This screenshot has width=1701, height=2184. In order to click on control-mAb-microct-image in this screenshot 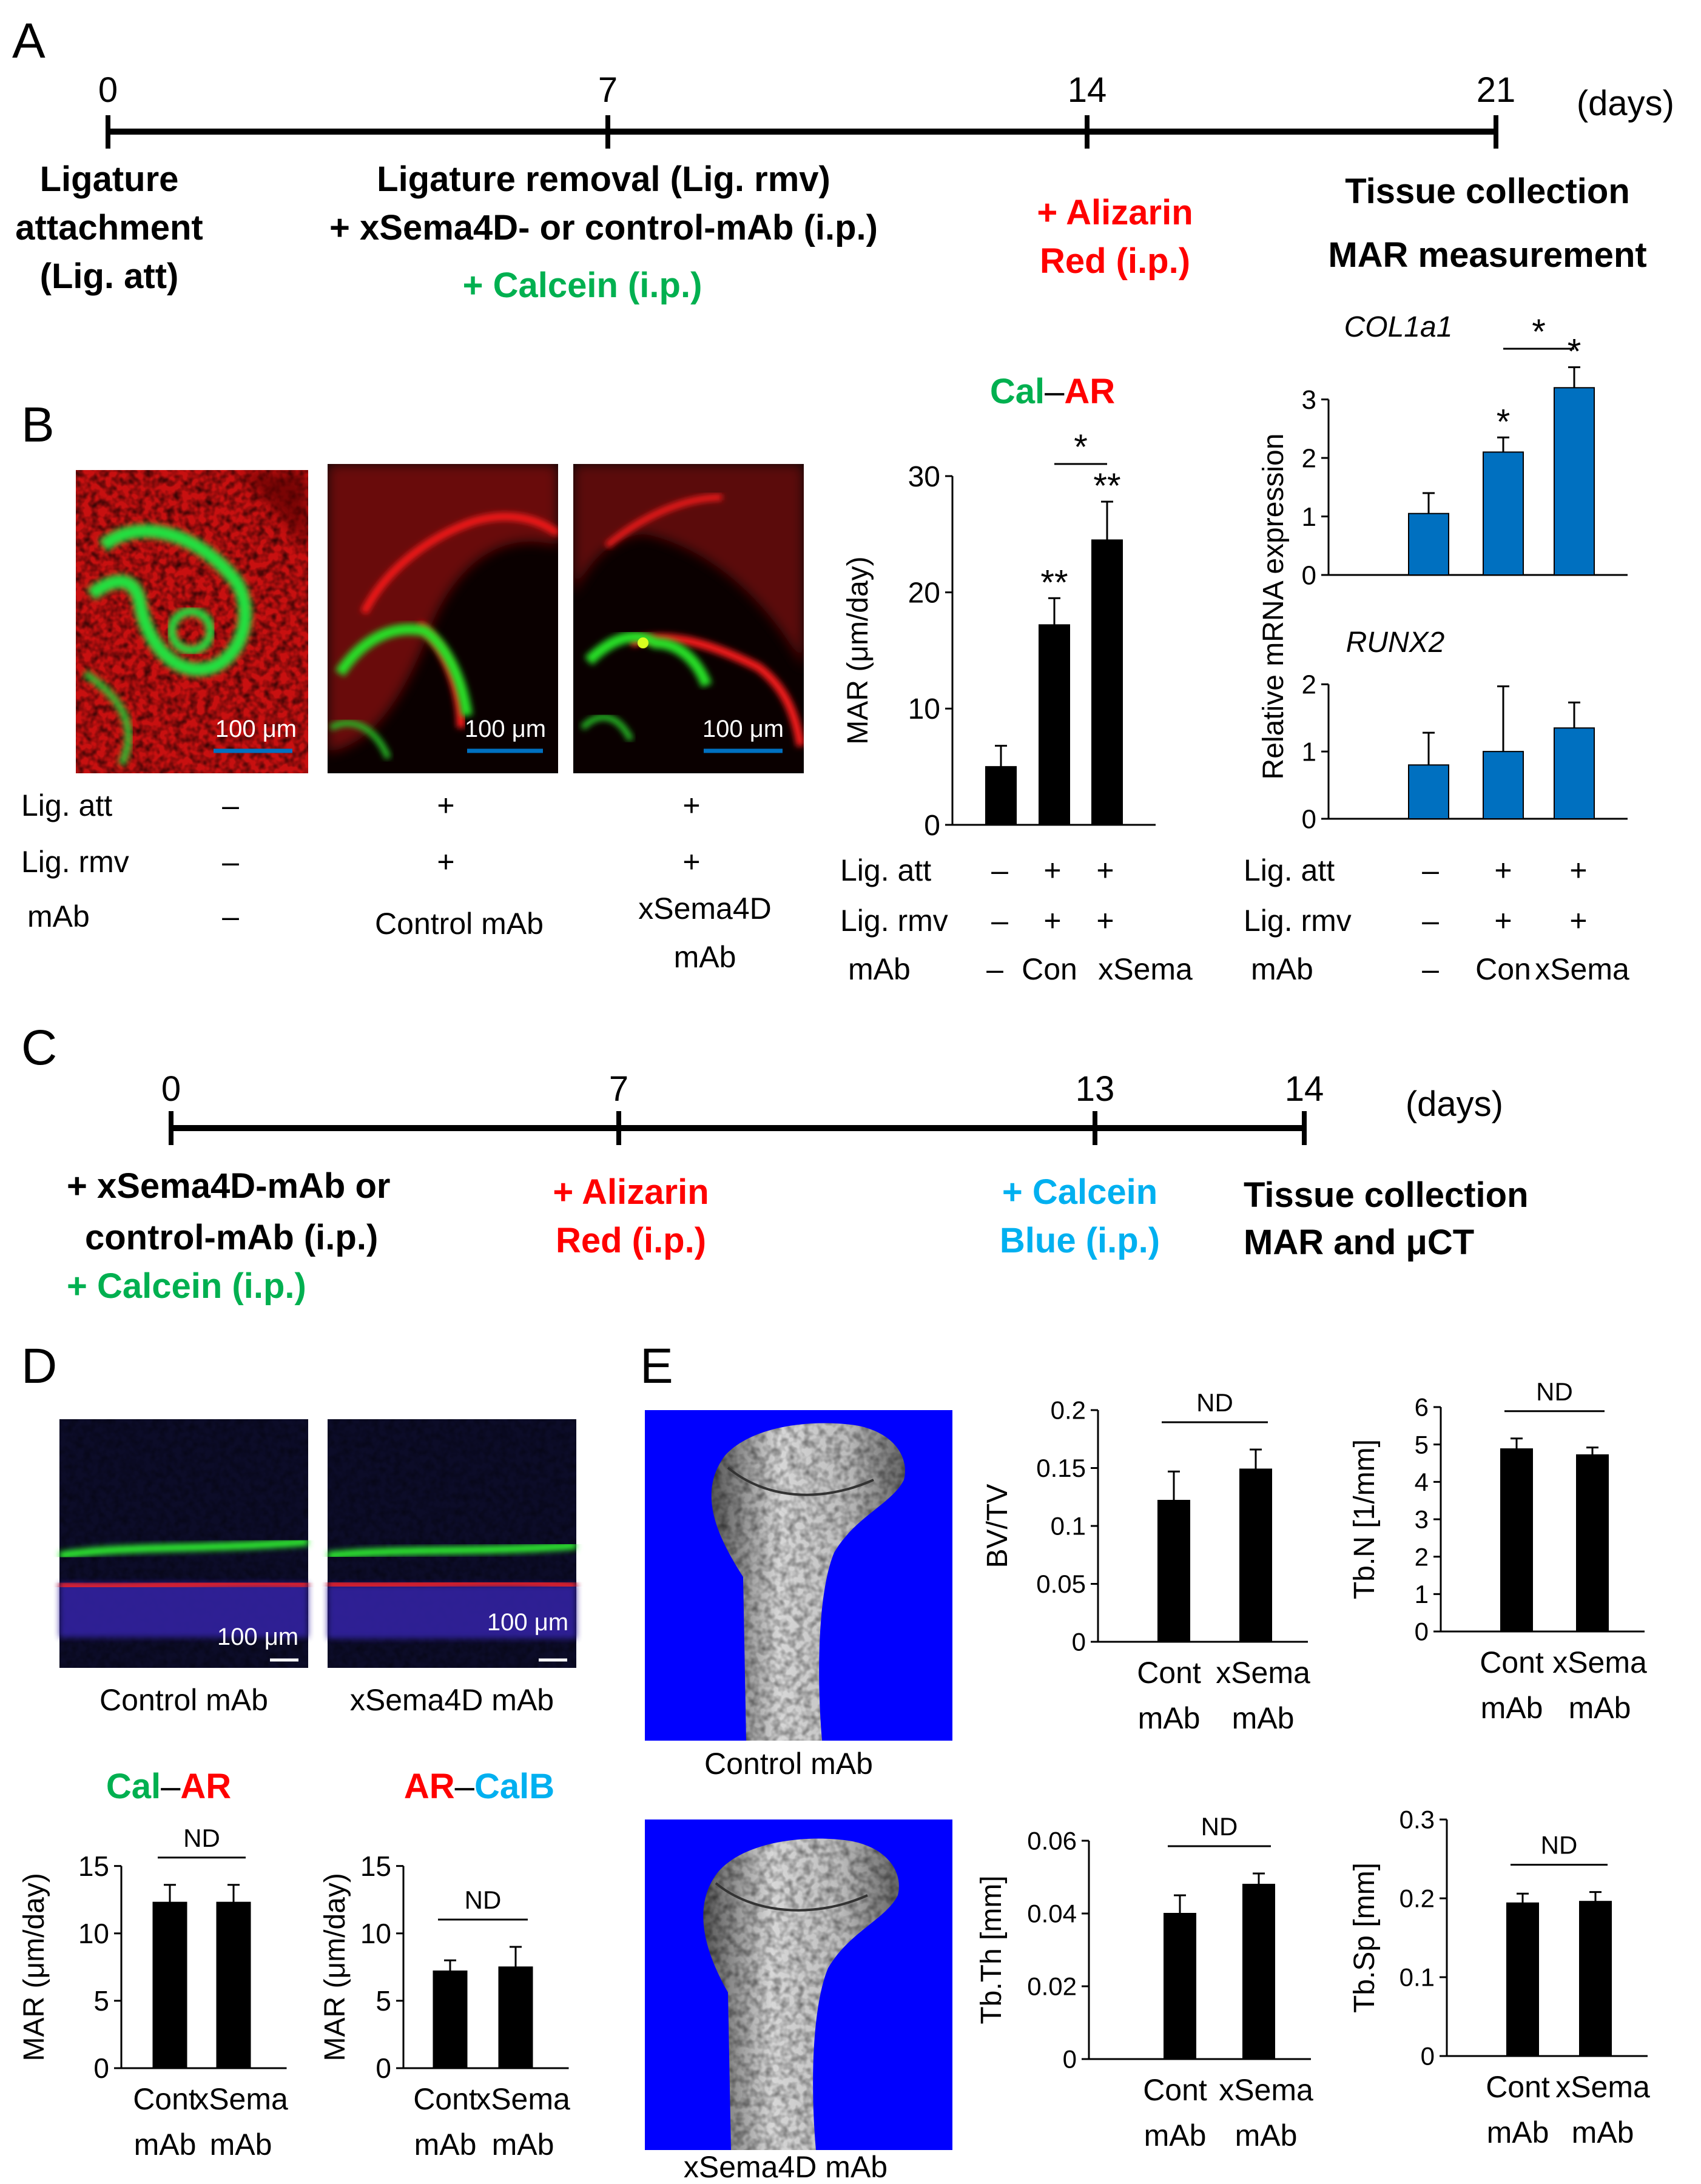, I will do `click(798, 1575)`.